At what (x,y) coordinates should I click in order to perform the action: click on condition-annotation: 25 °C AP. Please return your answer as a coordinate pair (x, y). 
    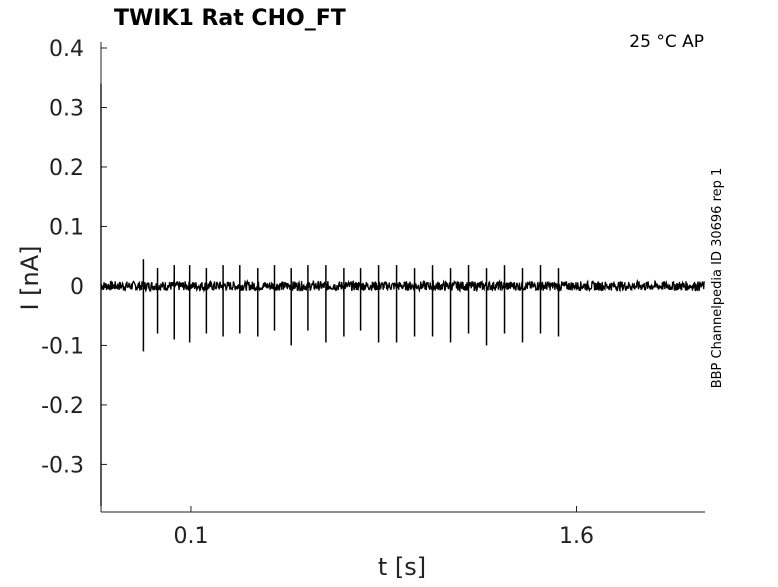
    Looking at the image, I should click on (666, 42).